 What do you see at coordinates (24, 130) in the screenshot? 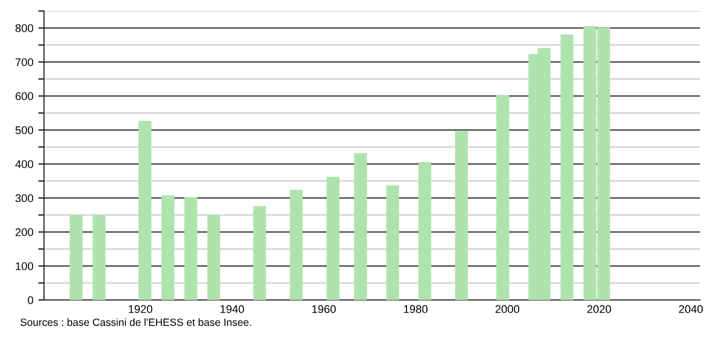
I see `y-tick-label: 500` at bounding box center [24, 130].